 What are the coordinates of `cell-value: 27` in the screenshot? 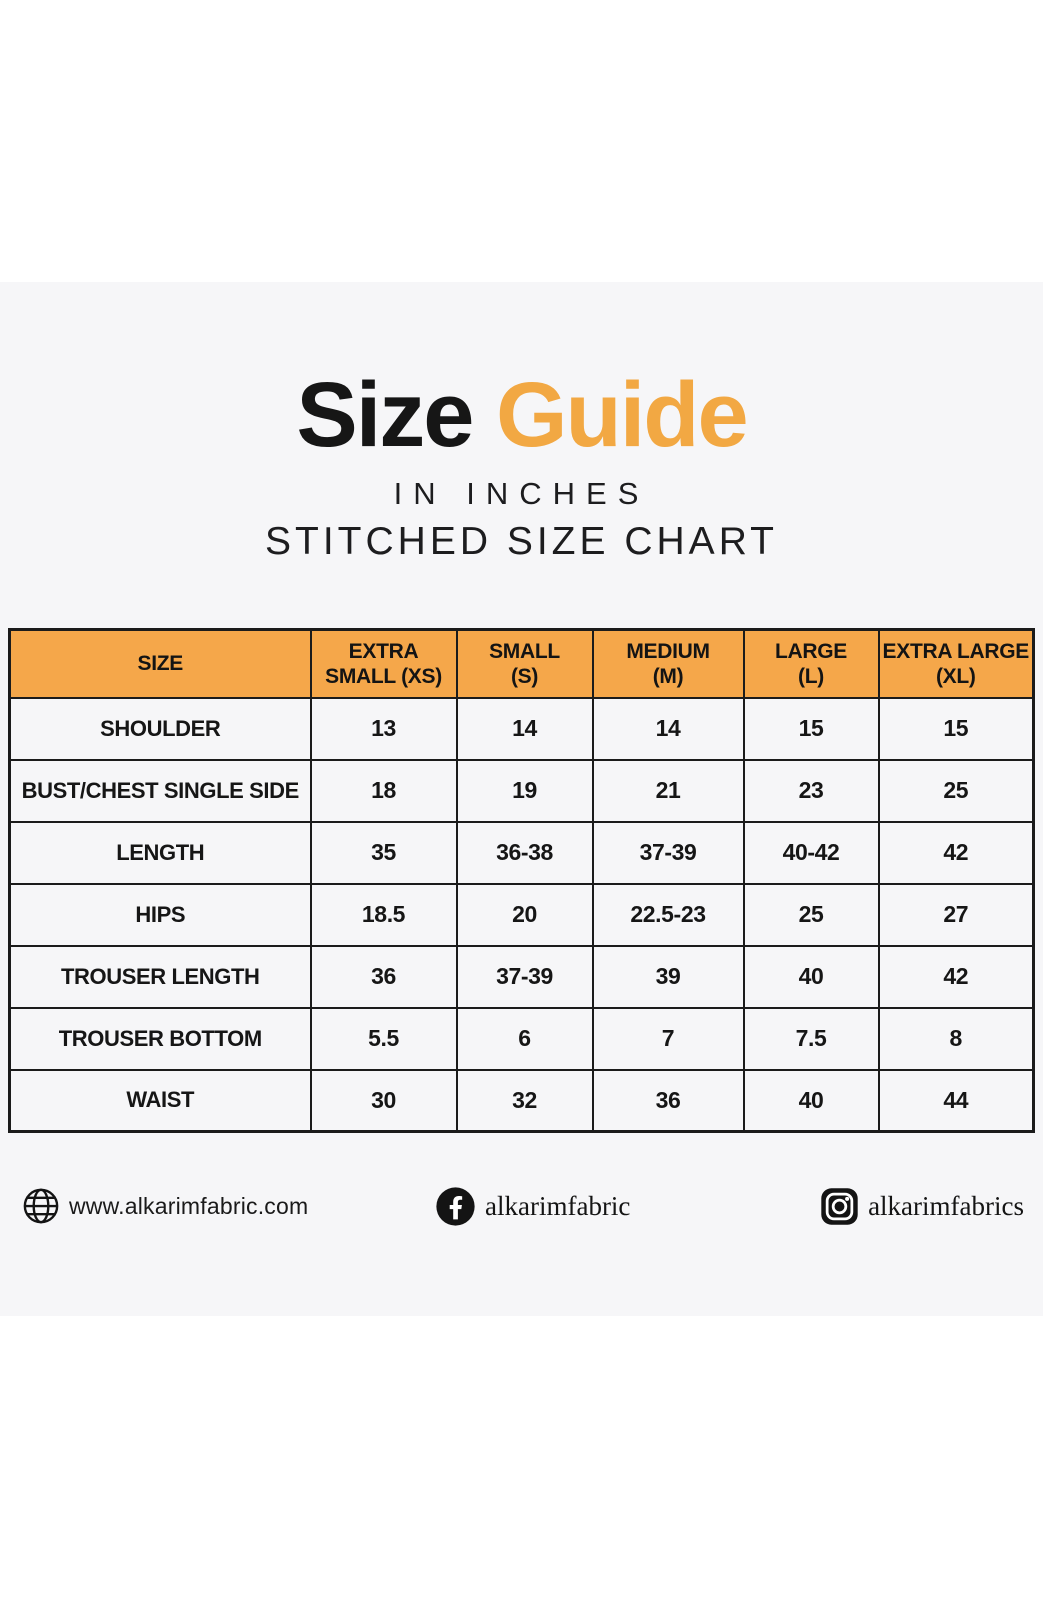 It's located at (956, 914).